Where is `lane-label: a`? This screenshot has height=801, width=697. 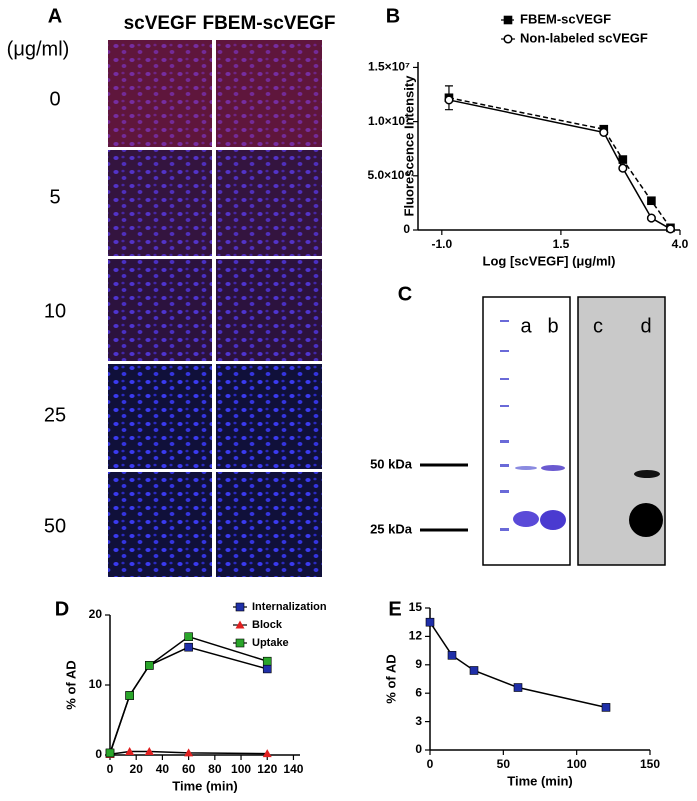 lane-label: a is located at coordinates (526, 326).